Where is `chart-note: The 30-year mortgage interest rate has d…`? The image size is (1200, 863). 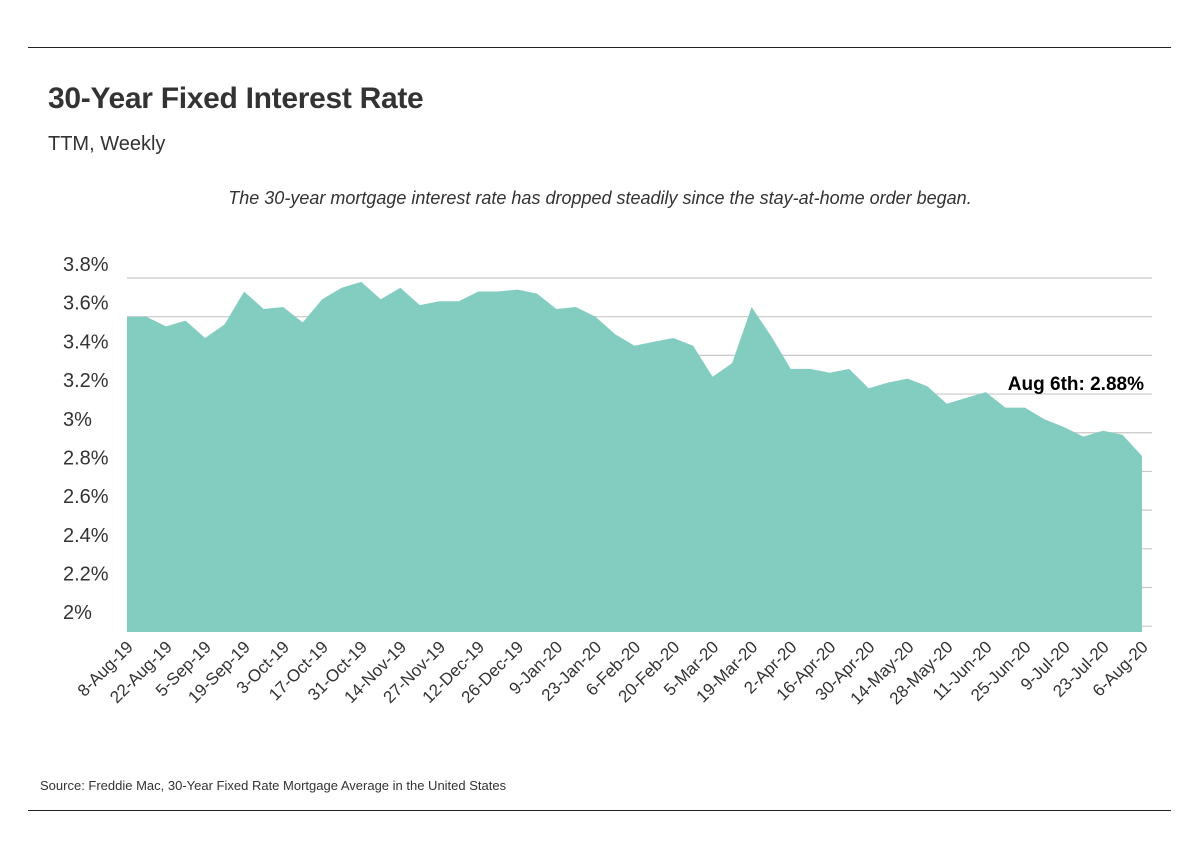
chart-note: The 30-year mortgage interest rate has d… is located at coordinates (600, 198).